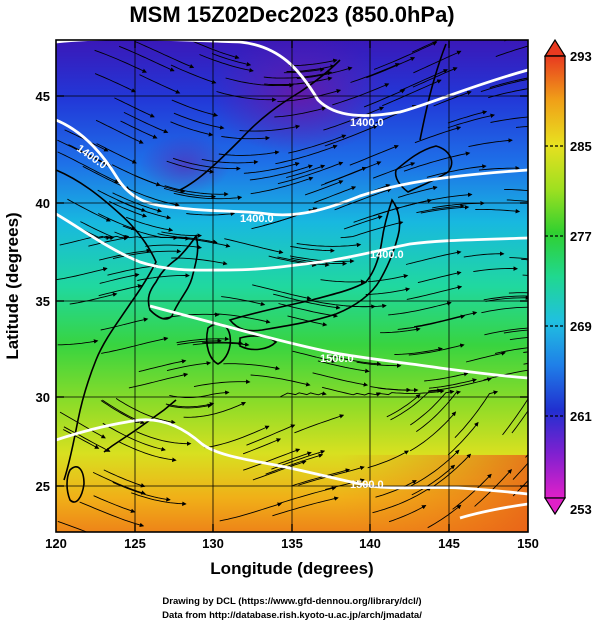  Describe the element at coordinates (567, 277) in the screenshot. I see `colorbar: 293 285 277 269 261 253` at that location.